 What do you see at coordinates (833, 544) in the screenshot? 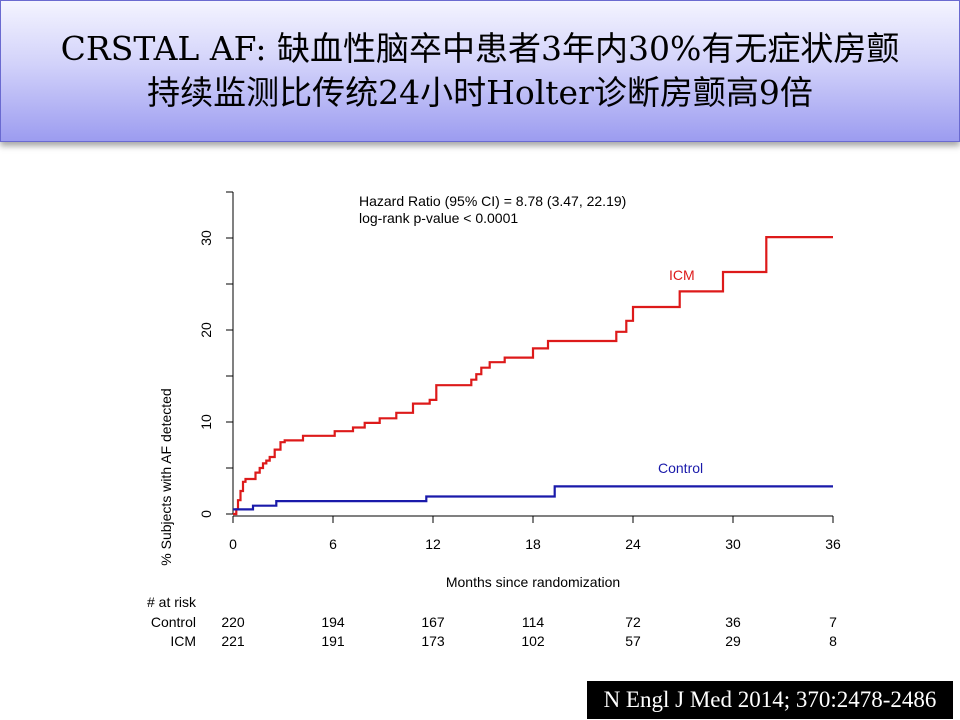
I see `x-tick-label: 36` at bounding box center [833, 544].